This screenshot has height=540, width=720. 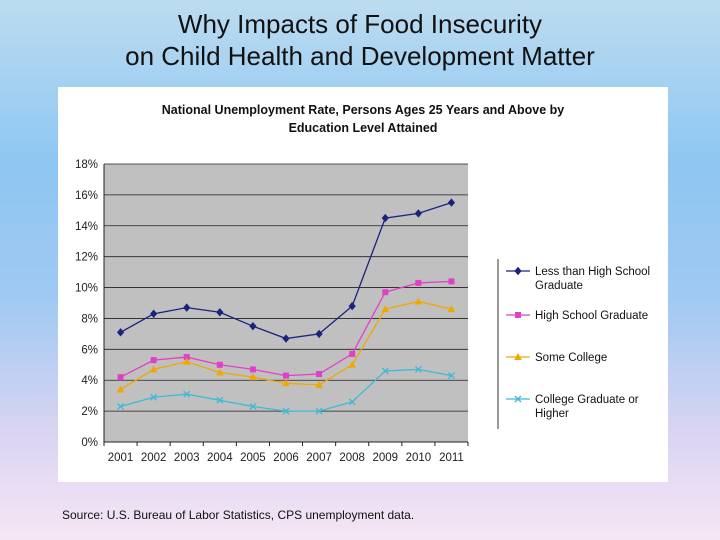 What do you see at coordinates (220, 458) in the screenshot?
I see `x-tick-label: 2004` at bounding box center [220, 458].